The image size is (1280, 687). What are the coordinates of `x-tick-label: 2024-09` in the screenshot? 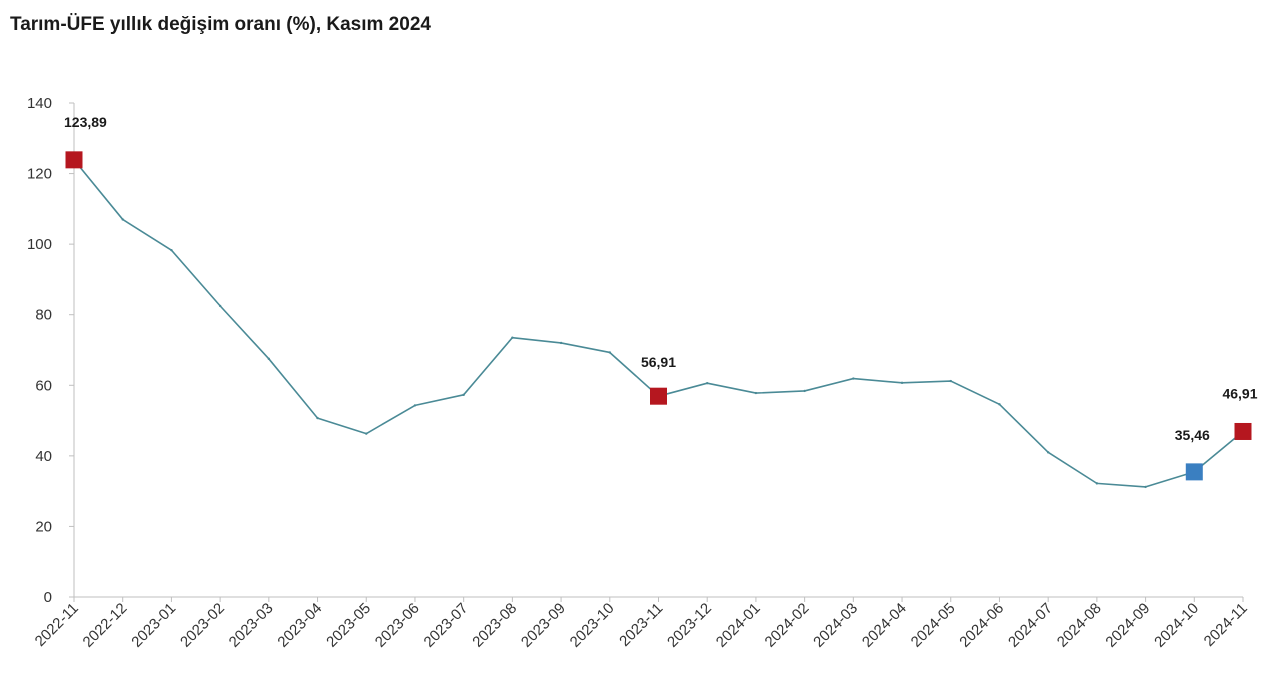 It's located at (1127, 625).